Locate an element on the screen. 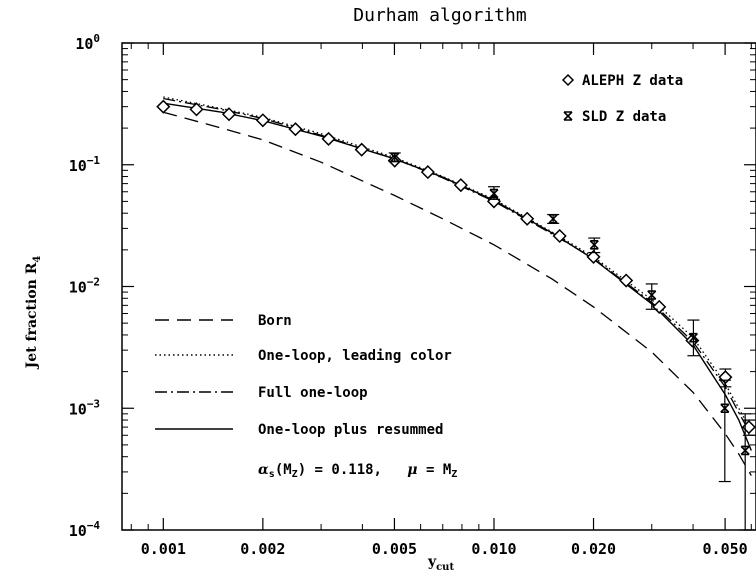  y-tick-label: 10⁻³ is located at coordinates (84, 407).